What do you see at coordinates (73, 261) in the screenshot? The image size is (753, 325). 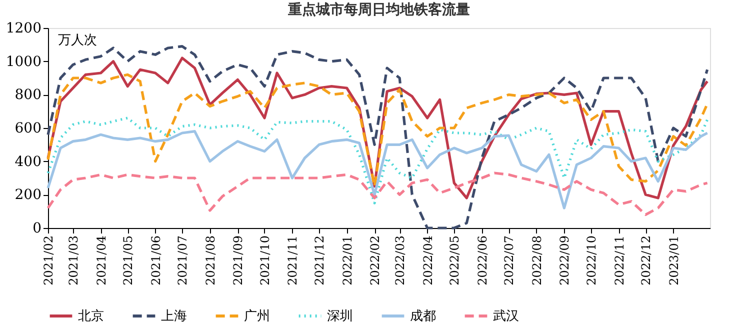 I see `x-tick-label: 2021/03` at bounding box center [73, 261].